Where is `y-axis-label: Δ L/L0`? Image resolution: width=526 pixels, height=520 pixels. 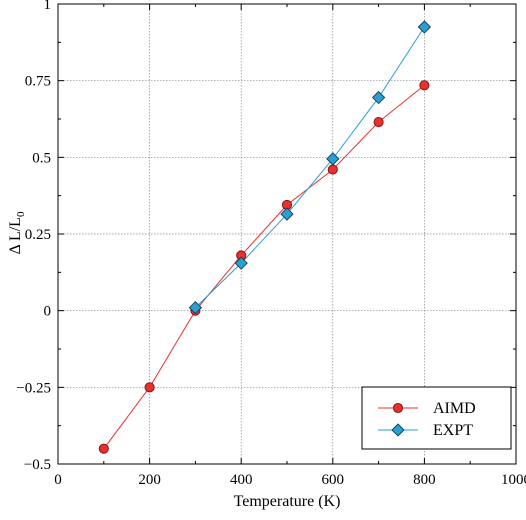
y-axis-label: Δ L/L0 is located at coordinates (17, 232).